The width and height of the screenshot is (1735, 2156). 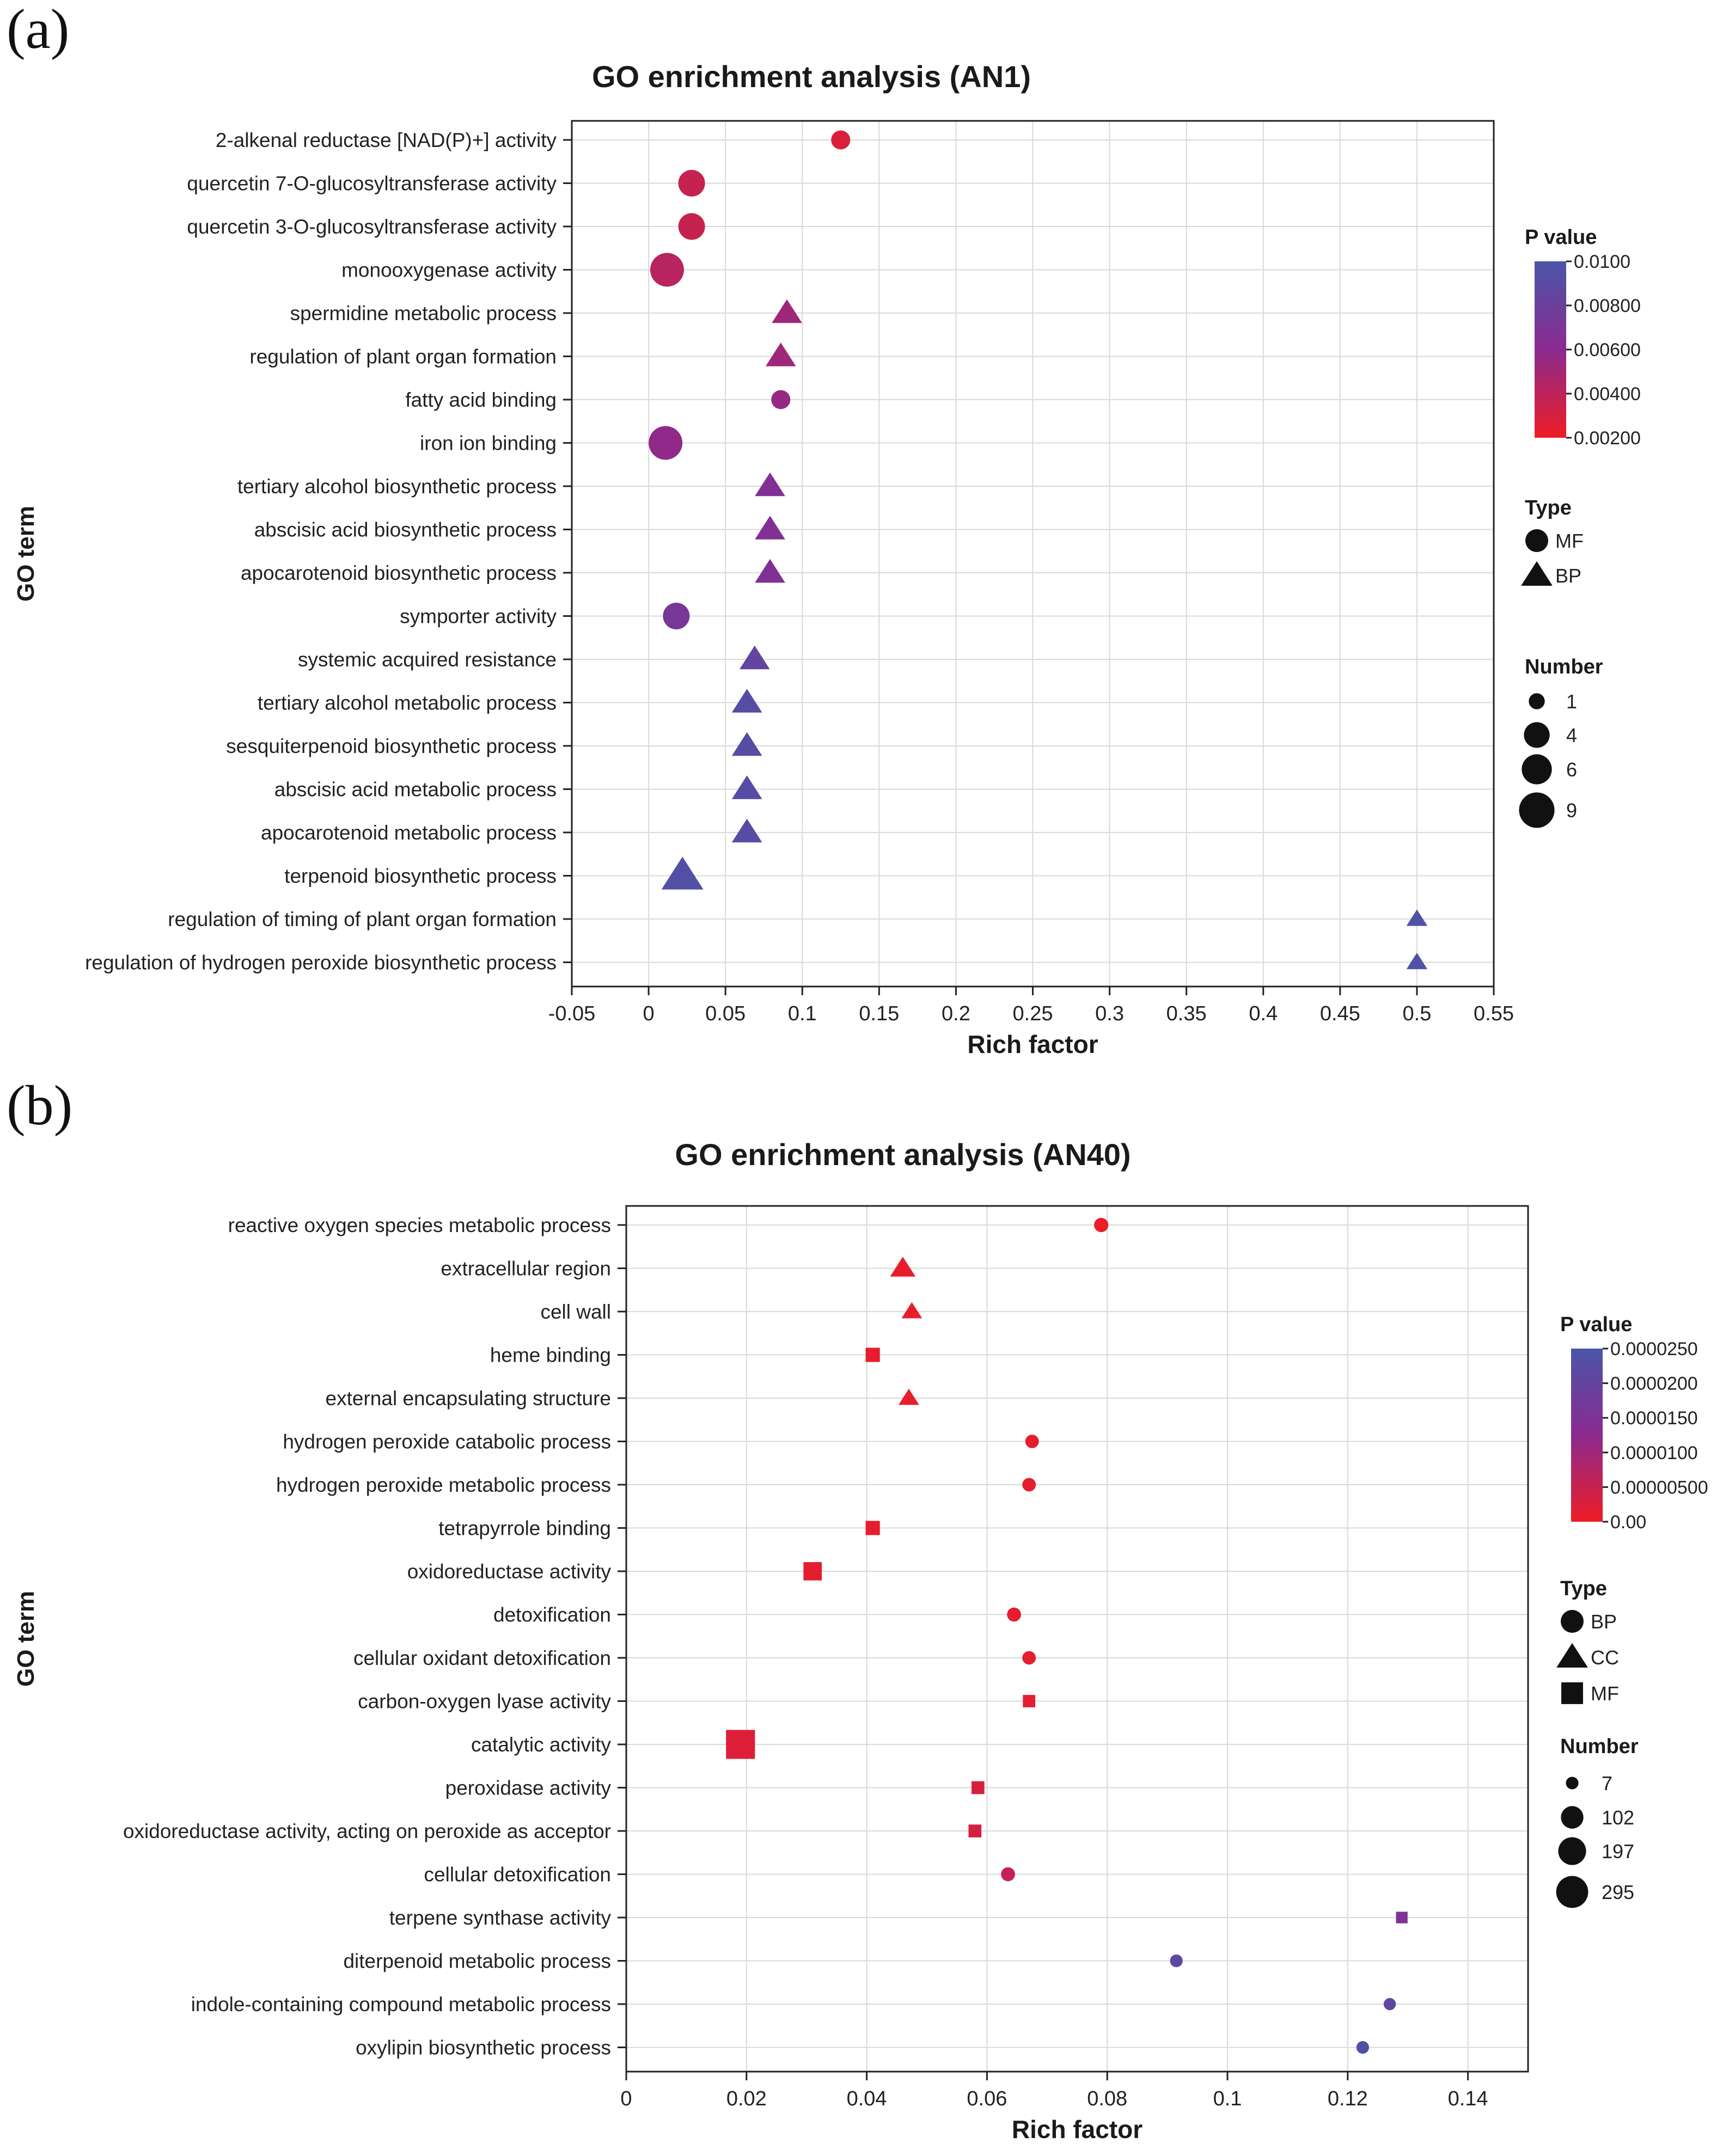 I want to click on type-legend-label: MF, so click(x=1570, y=541).